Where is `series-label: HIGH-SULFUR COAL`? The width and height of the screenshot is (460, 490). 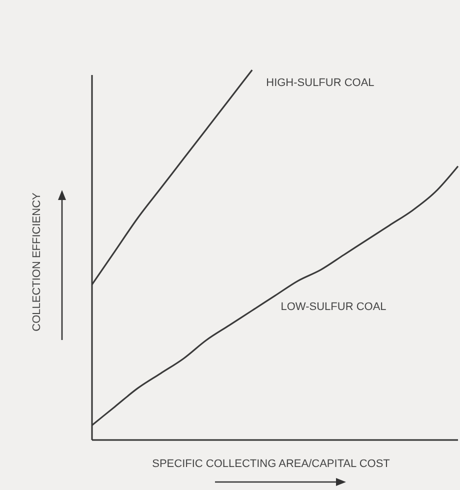
series-label: HIGH-SULFUR COAL is located at coordinates (320, 83).